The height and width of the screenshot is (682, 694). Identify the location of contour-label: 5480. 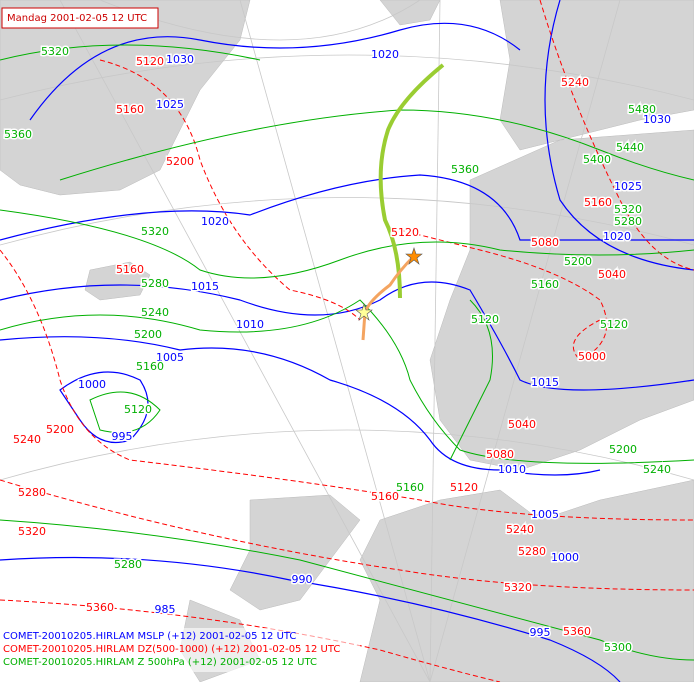
(642, 109).